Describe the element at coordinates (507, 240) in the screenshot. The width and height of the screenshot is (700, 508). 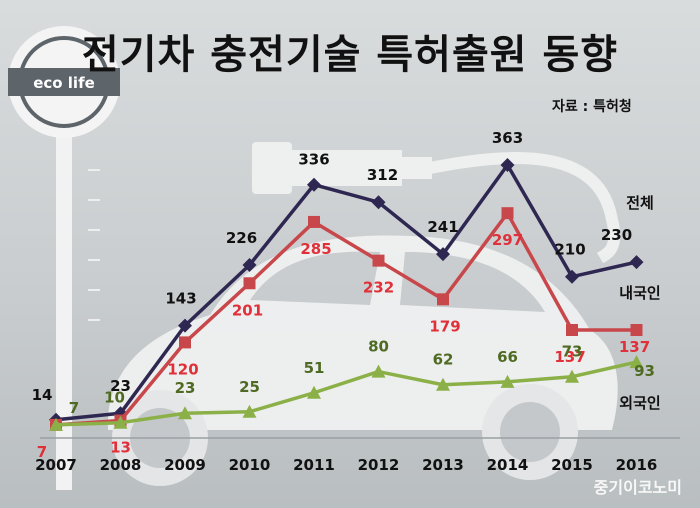
I see `data-label-domestic-2014: 297` at that location.